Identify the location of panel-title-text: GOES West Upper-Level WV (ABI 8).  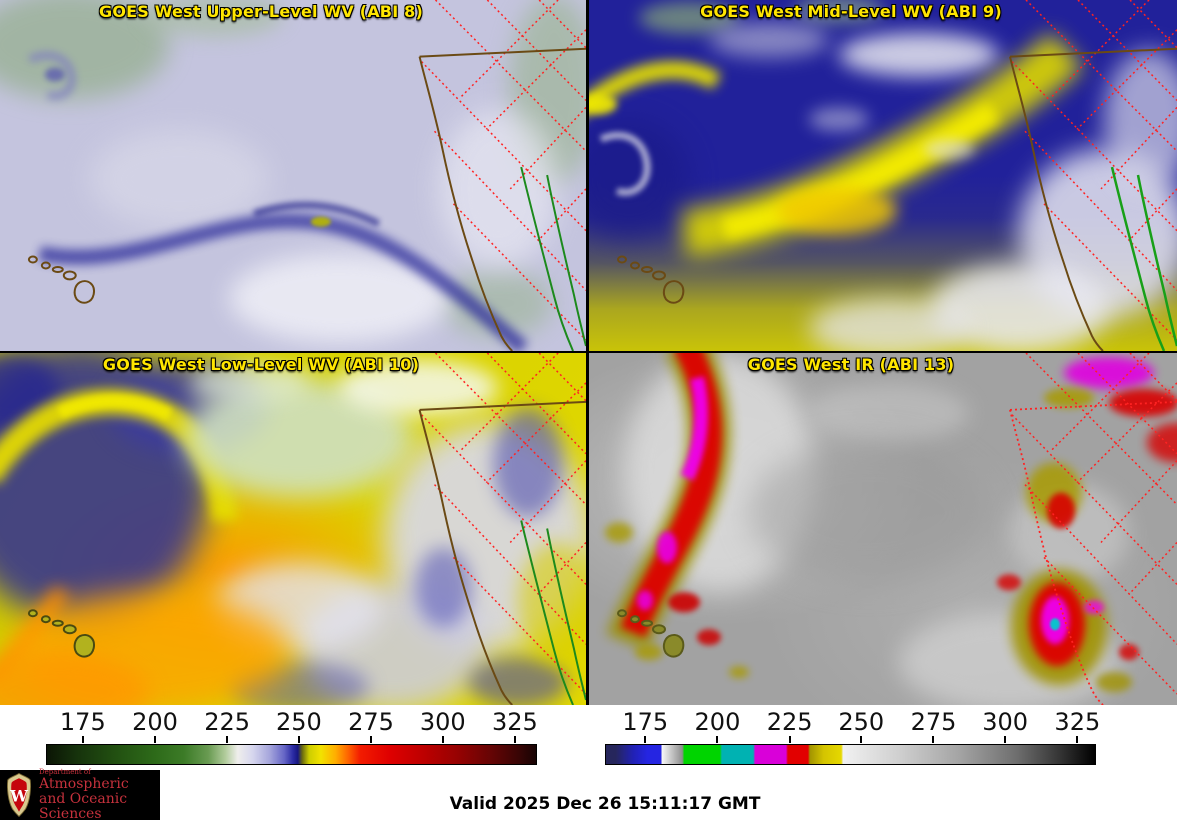
(261, 11).